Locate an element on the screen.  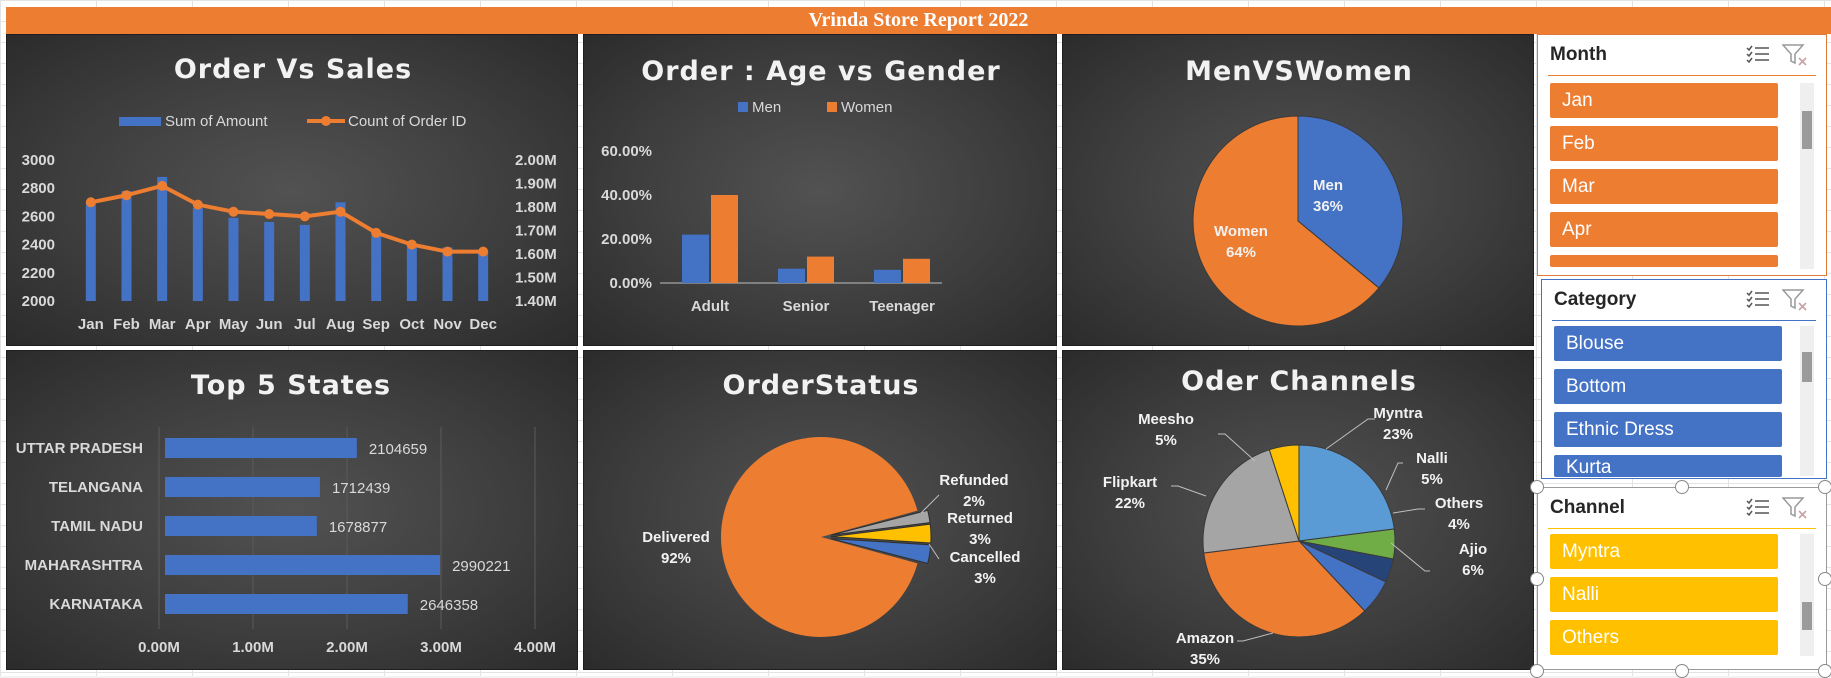
bar-women-adult is located at coordinates (724, 239).